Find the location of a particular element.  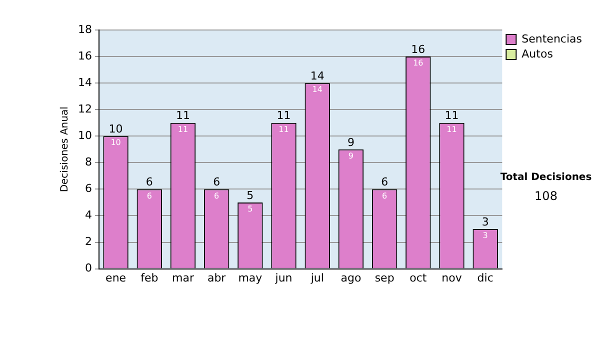

data-label: 5 is located at coordinates (250, 209).